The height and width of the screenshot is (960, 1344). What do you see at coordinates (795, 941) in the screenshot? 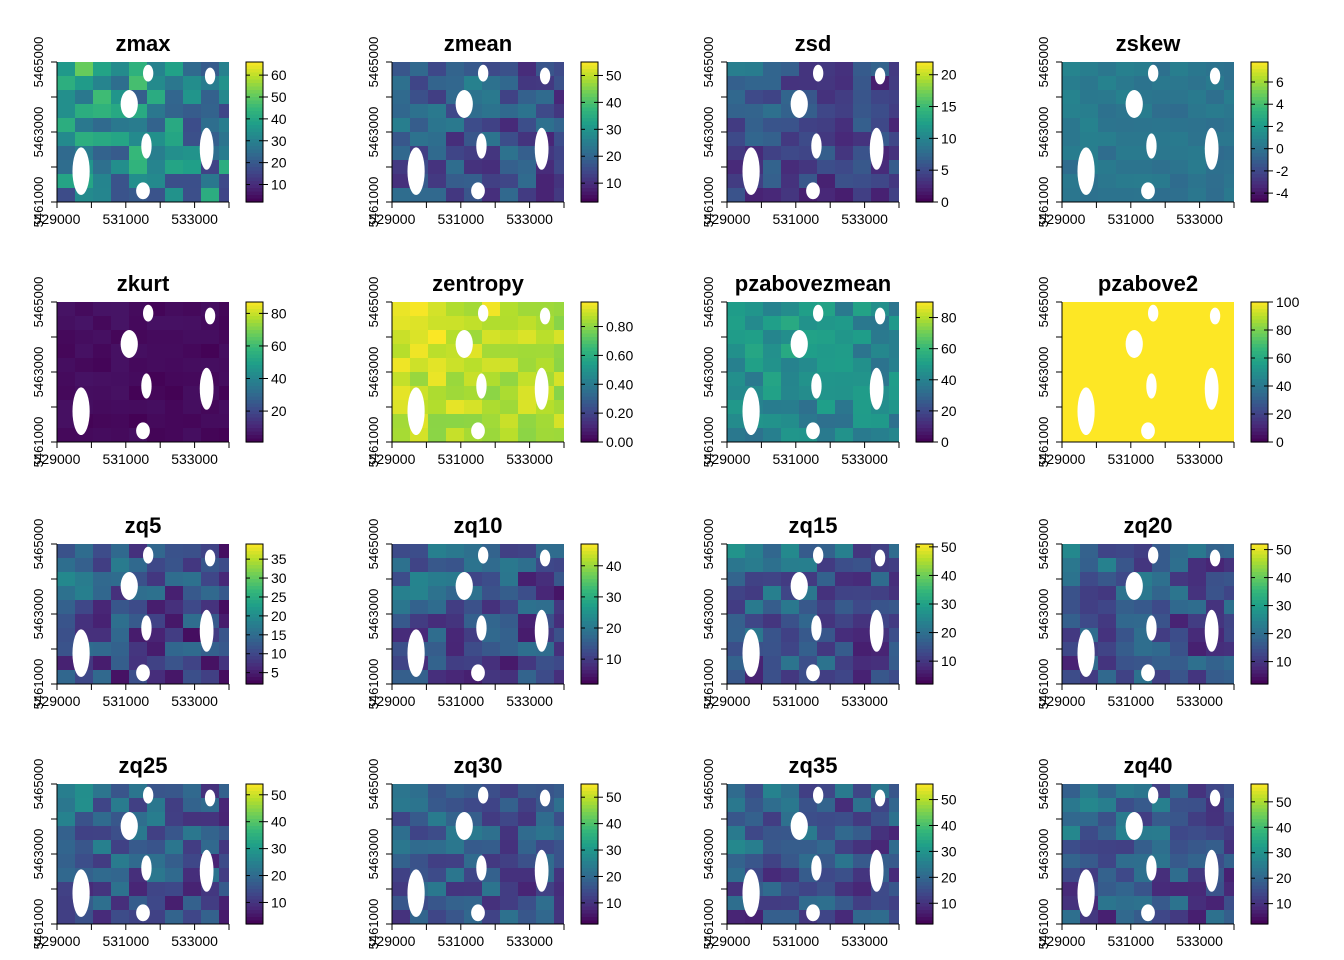
I see `x-tick-label: 531000` at bounding box center [795, 941].